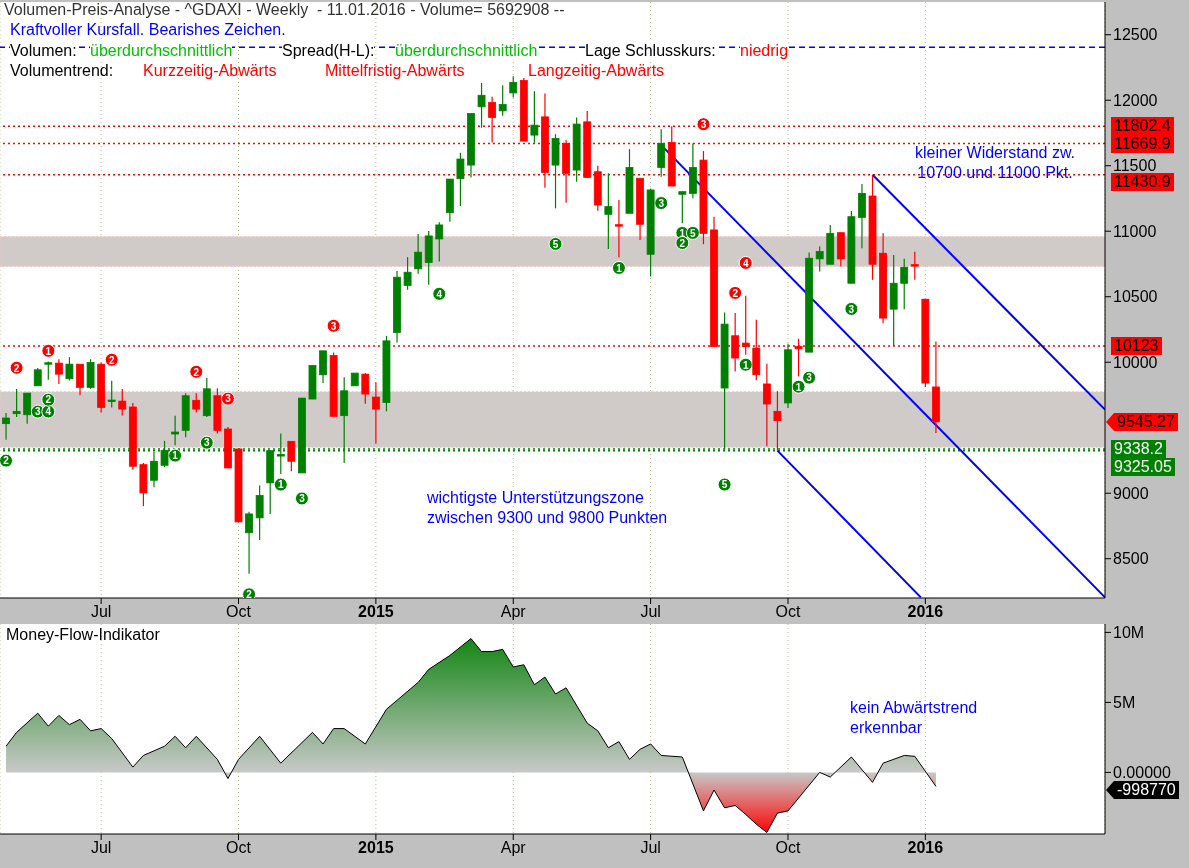 The image size is (1189, 868). Describe the element at coordinates (210, 71) in the screenshot. I see `annotation: Kurzzeitig-Abwärts` at that location.